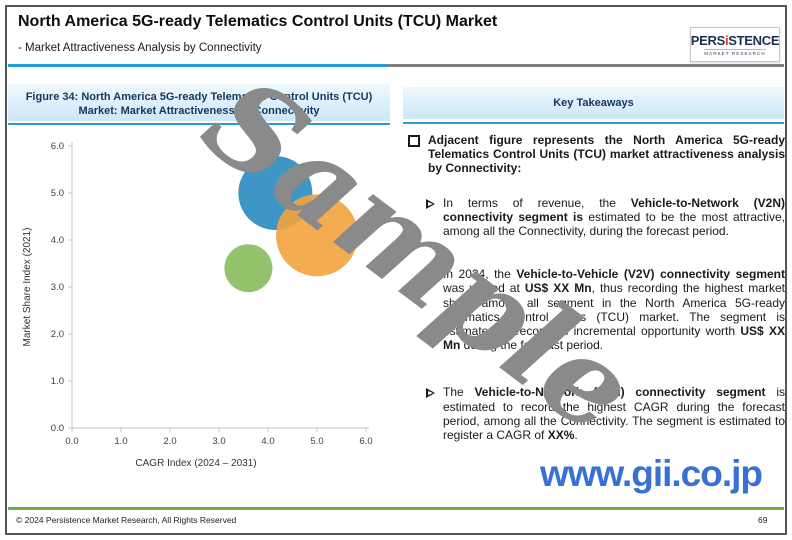 The width and height of the screenshot is (792, 540). Describe the element at coordinates (317, 235) in the screenshot. I see `orange-bubble` at that location.